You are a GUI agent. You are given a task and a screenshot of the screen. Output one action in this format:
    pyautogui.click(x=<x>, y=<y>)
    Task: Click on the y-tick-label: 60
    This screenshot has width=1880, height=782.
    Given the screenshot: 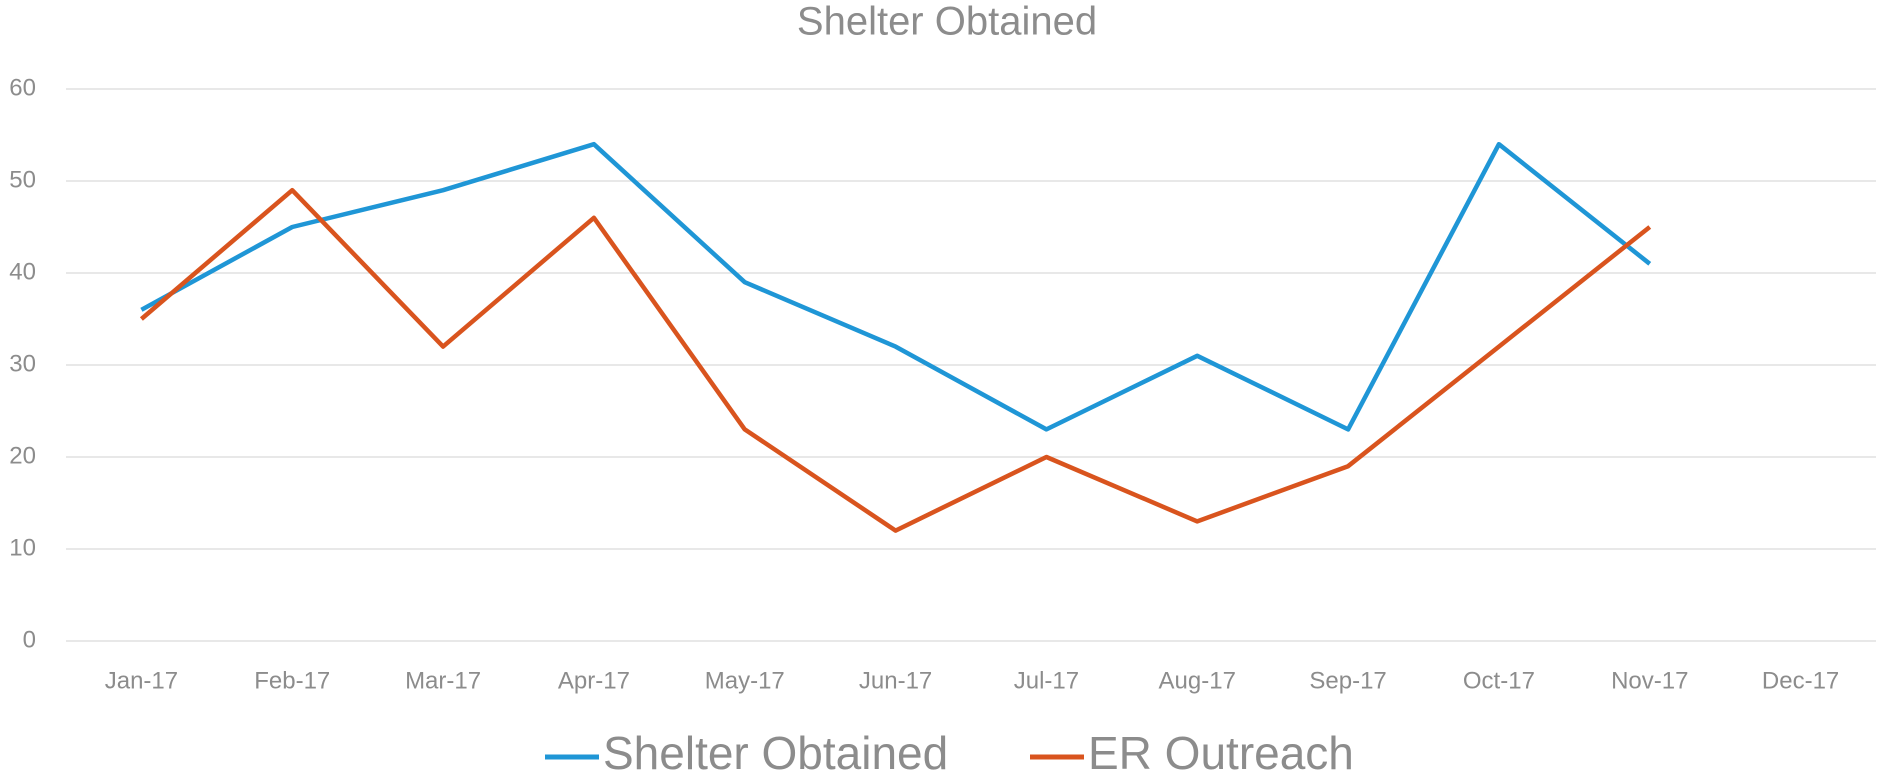 What is the action you would take?
    pyautogui.click(x=22, y=87)
    